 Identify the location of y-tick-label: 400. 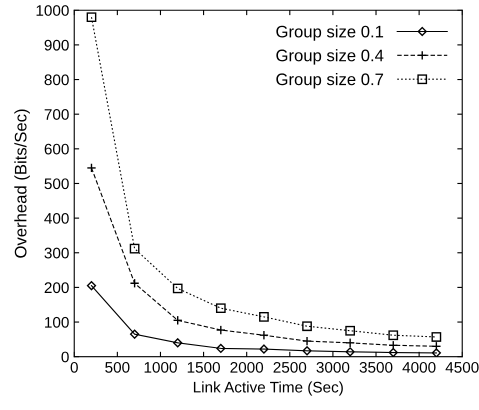
(56, 218).